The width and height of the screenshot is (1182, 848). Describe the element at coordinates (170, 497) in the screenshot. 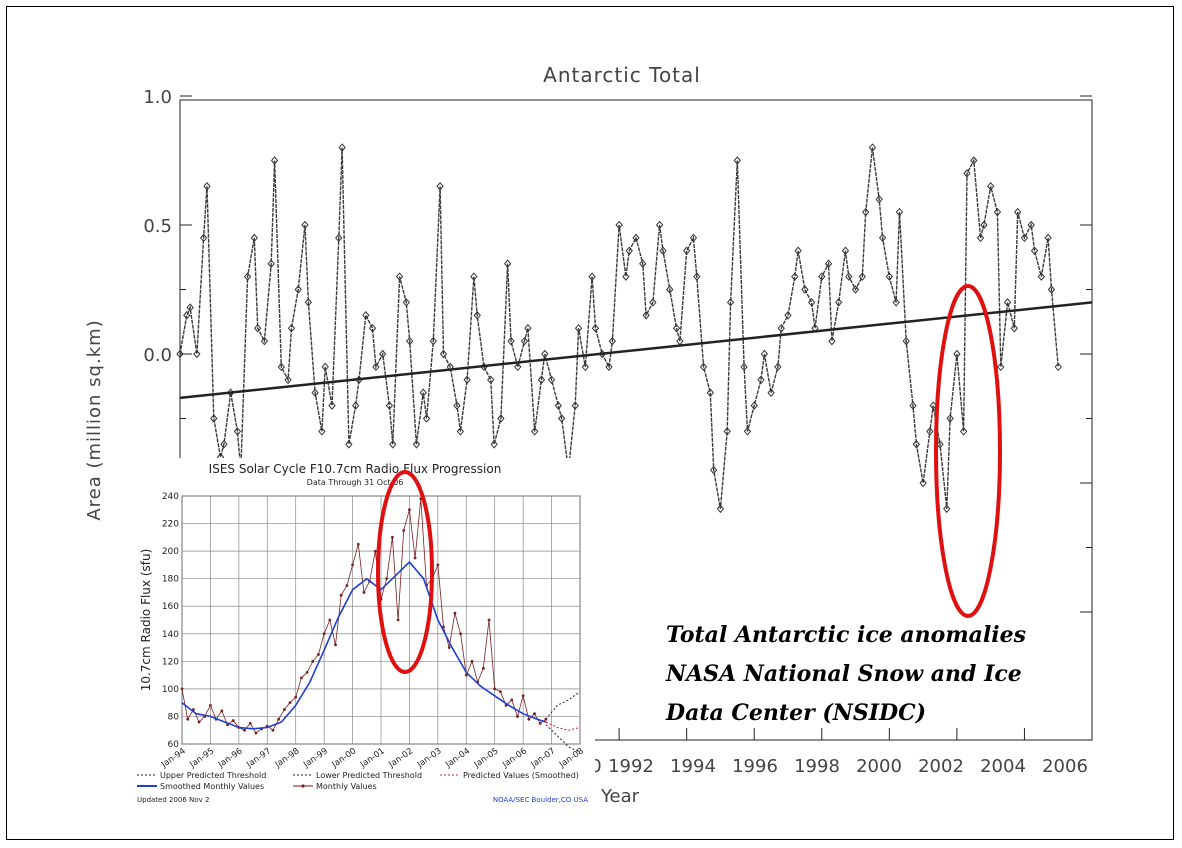

I see `inset-y-tick-label: 240` at that location.